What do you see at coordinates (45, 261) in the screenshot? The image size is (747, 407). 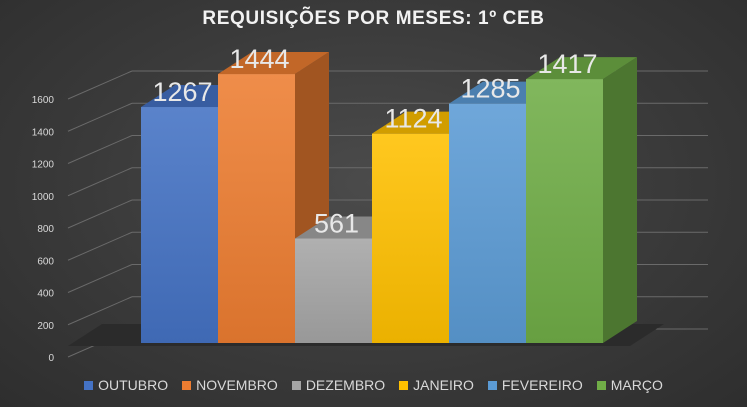 I see `y-tick-label: 600` at bounding box center [45, 261].